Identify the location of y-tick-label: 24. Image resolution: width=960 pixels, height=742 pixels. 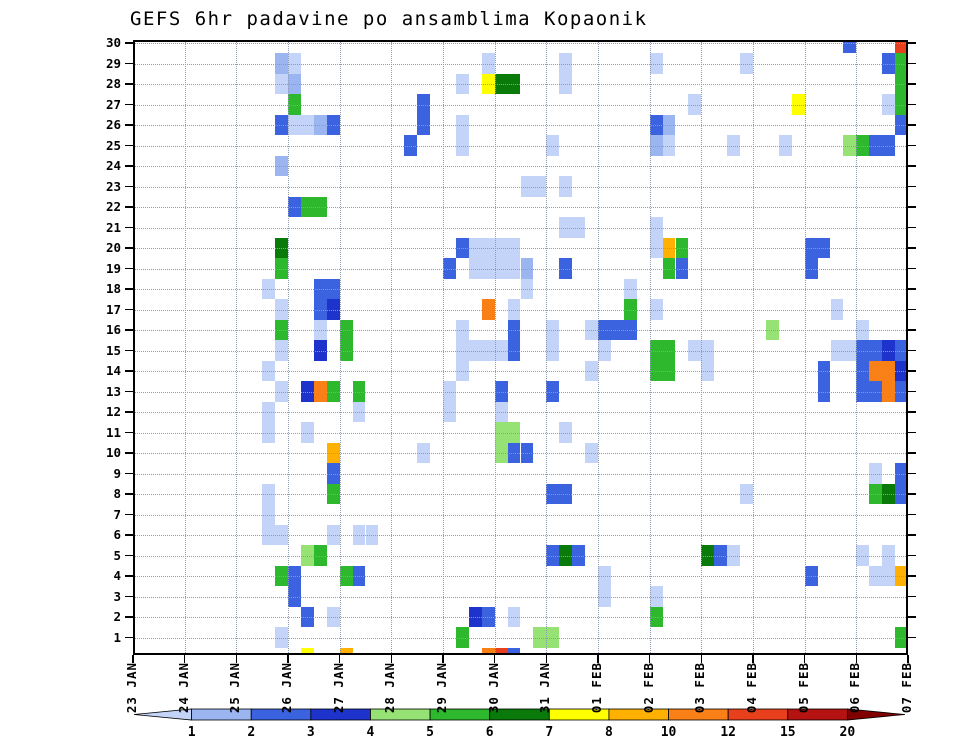
(113, 165).